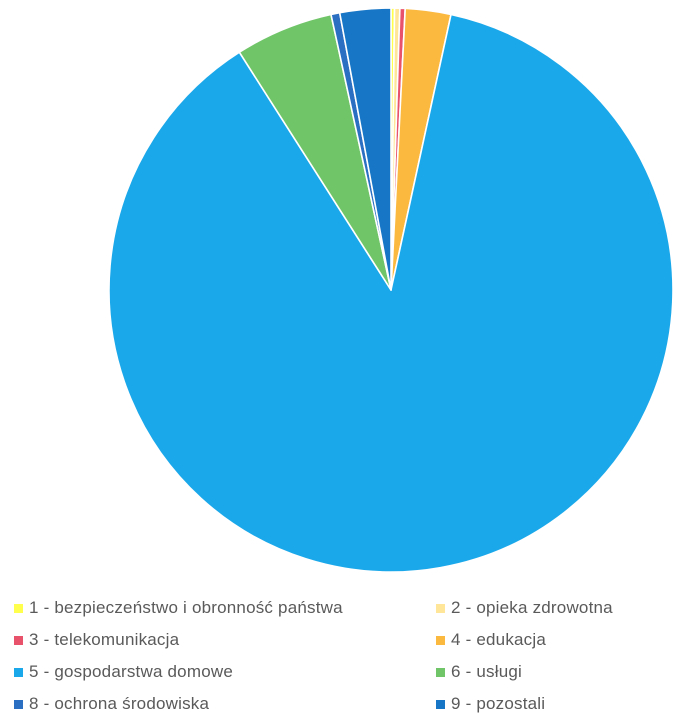 The width and height of the screenshot is (674, 721). I want to click on legend-swatch-opieka-zdrowotna, so click(440, 608).